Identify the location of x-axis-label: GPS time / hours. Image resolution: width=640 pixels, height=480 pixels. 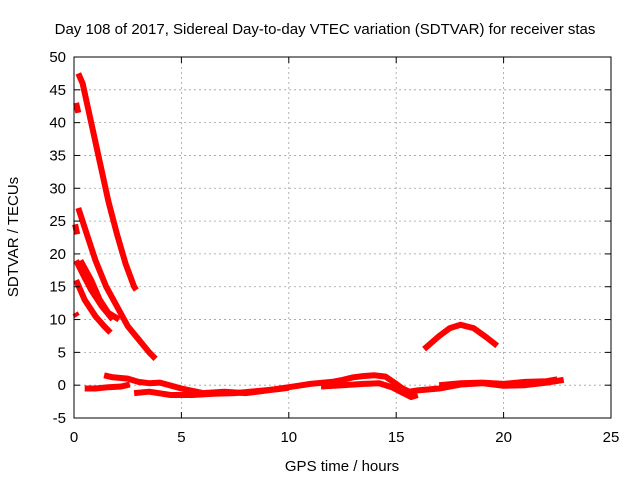
(342, 466).